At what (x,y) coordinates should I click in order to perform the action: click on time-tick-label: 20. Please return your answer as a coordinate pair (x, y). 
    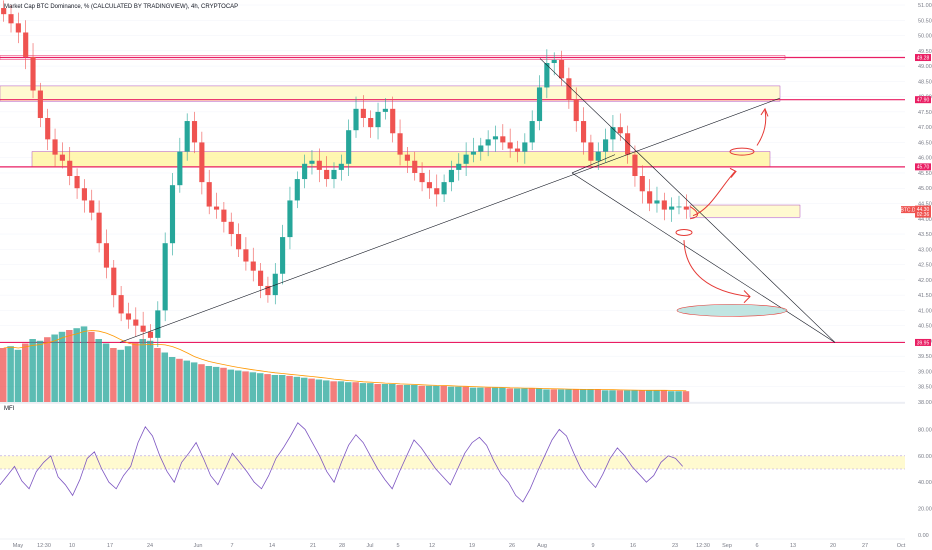
    Looking at the image, I should click on (833, 546).